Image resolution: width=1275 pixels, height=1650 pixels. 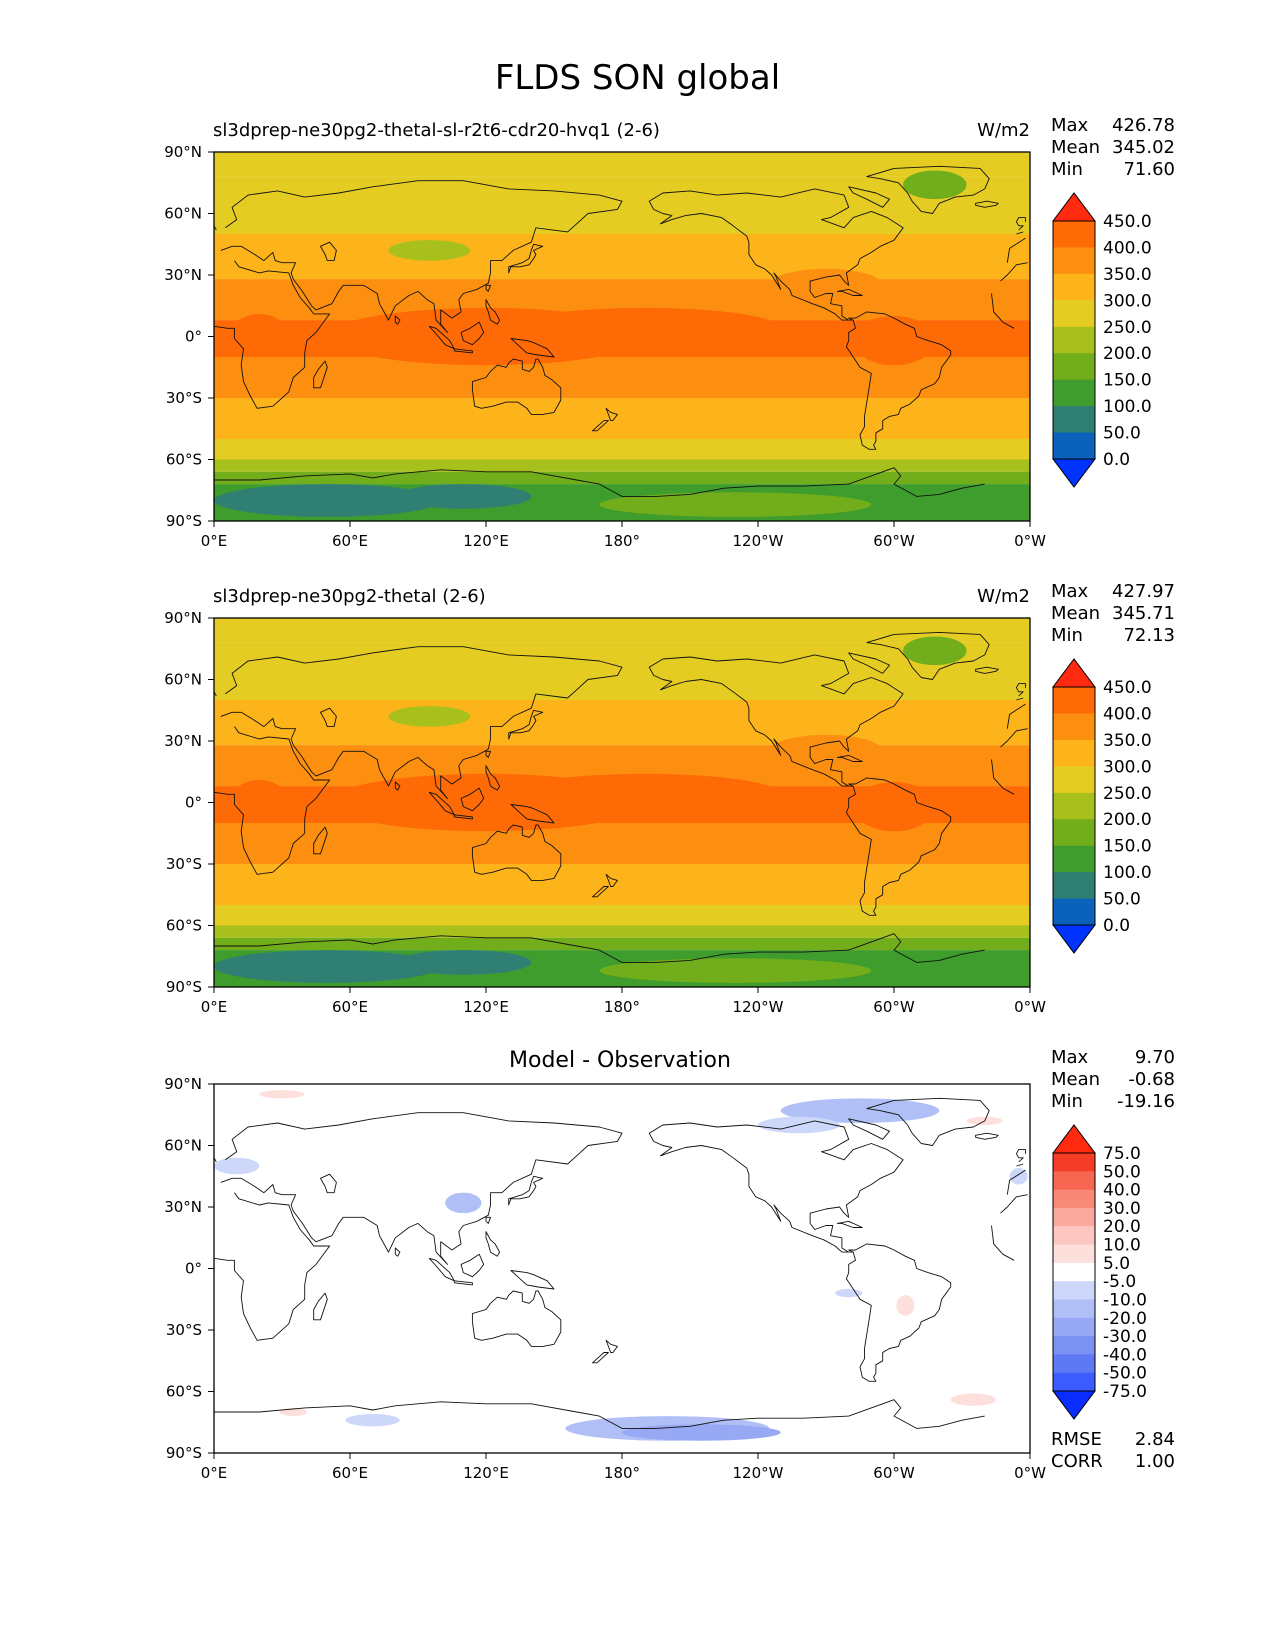 I want to click on y-tick-label: 90°S, so click(x=184, y=1453).